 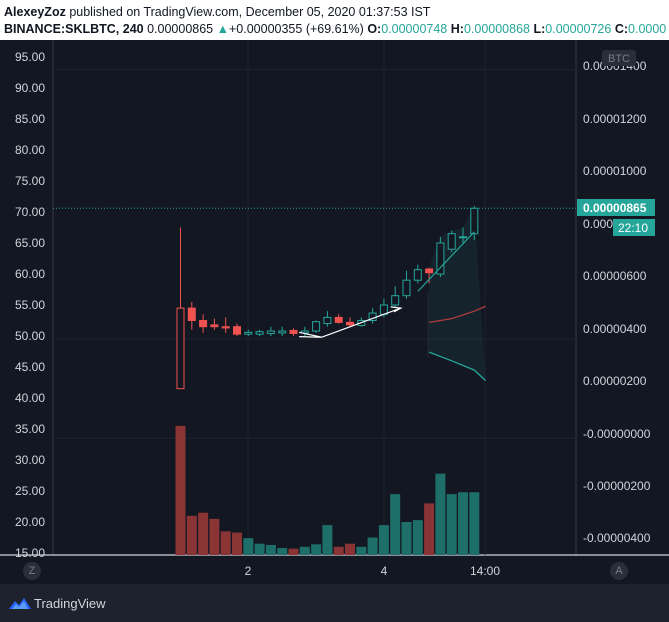 I want to click on left-axis-label: 20.00, so click(x=30, y=522).